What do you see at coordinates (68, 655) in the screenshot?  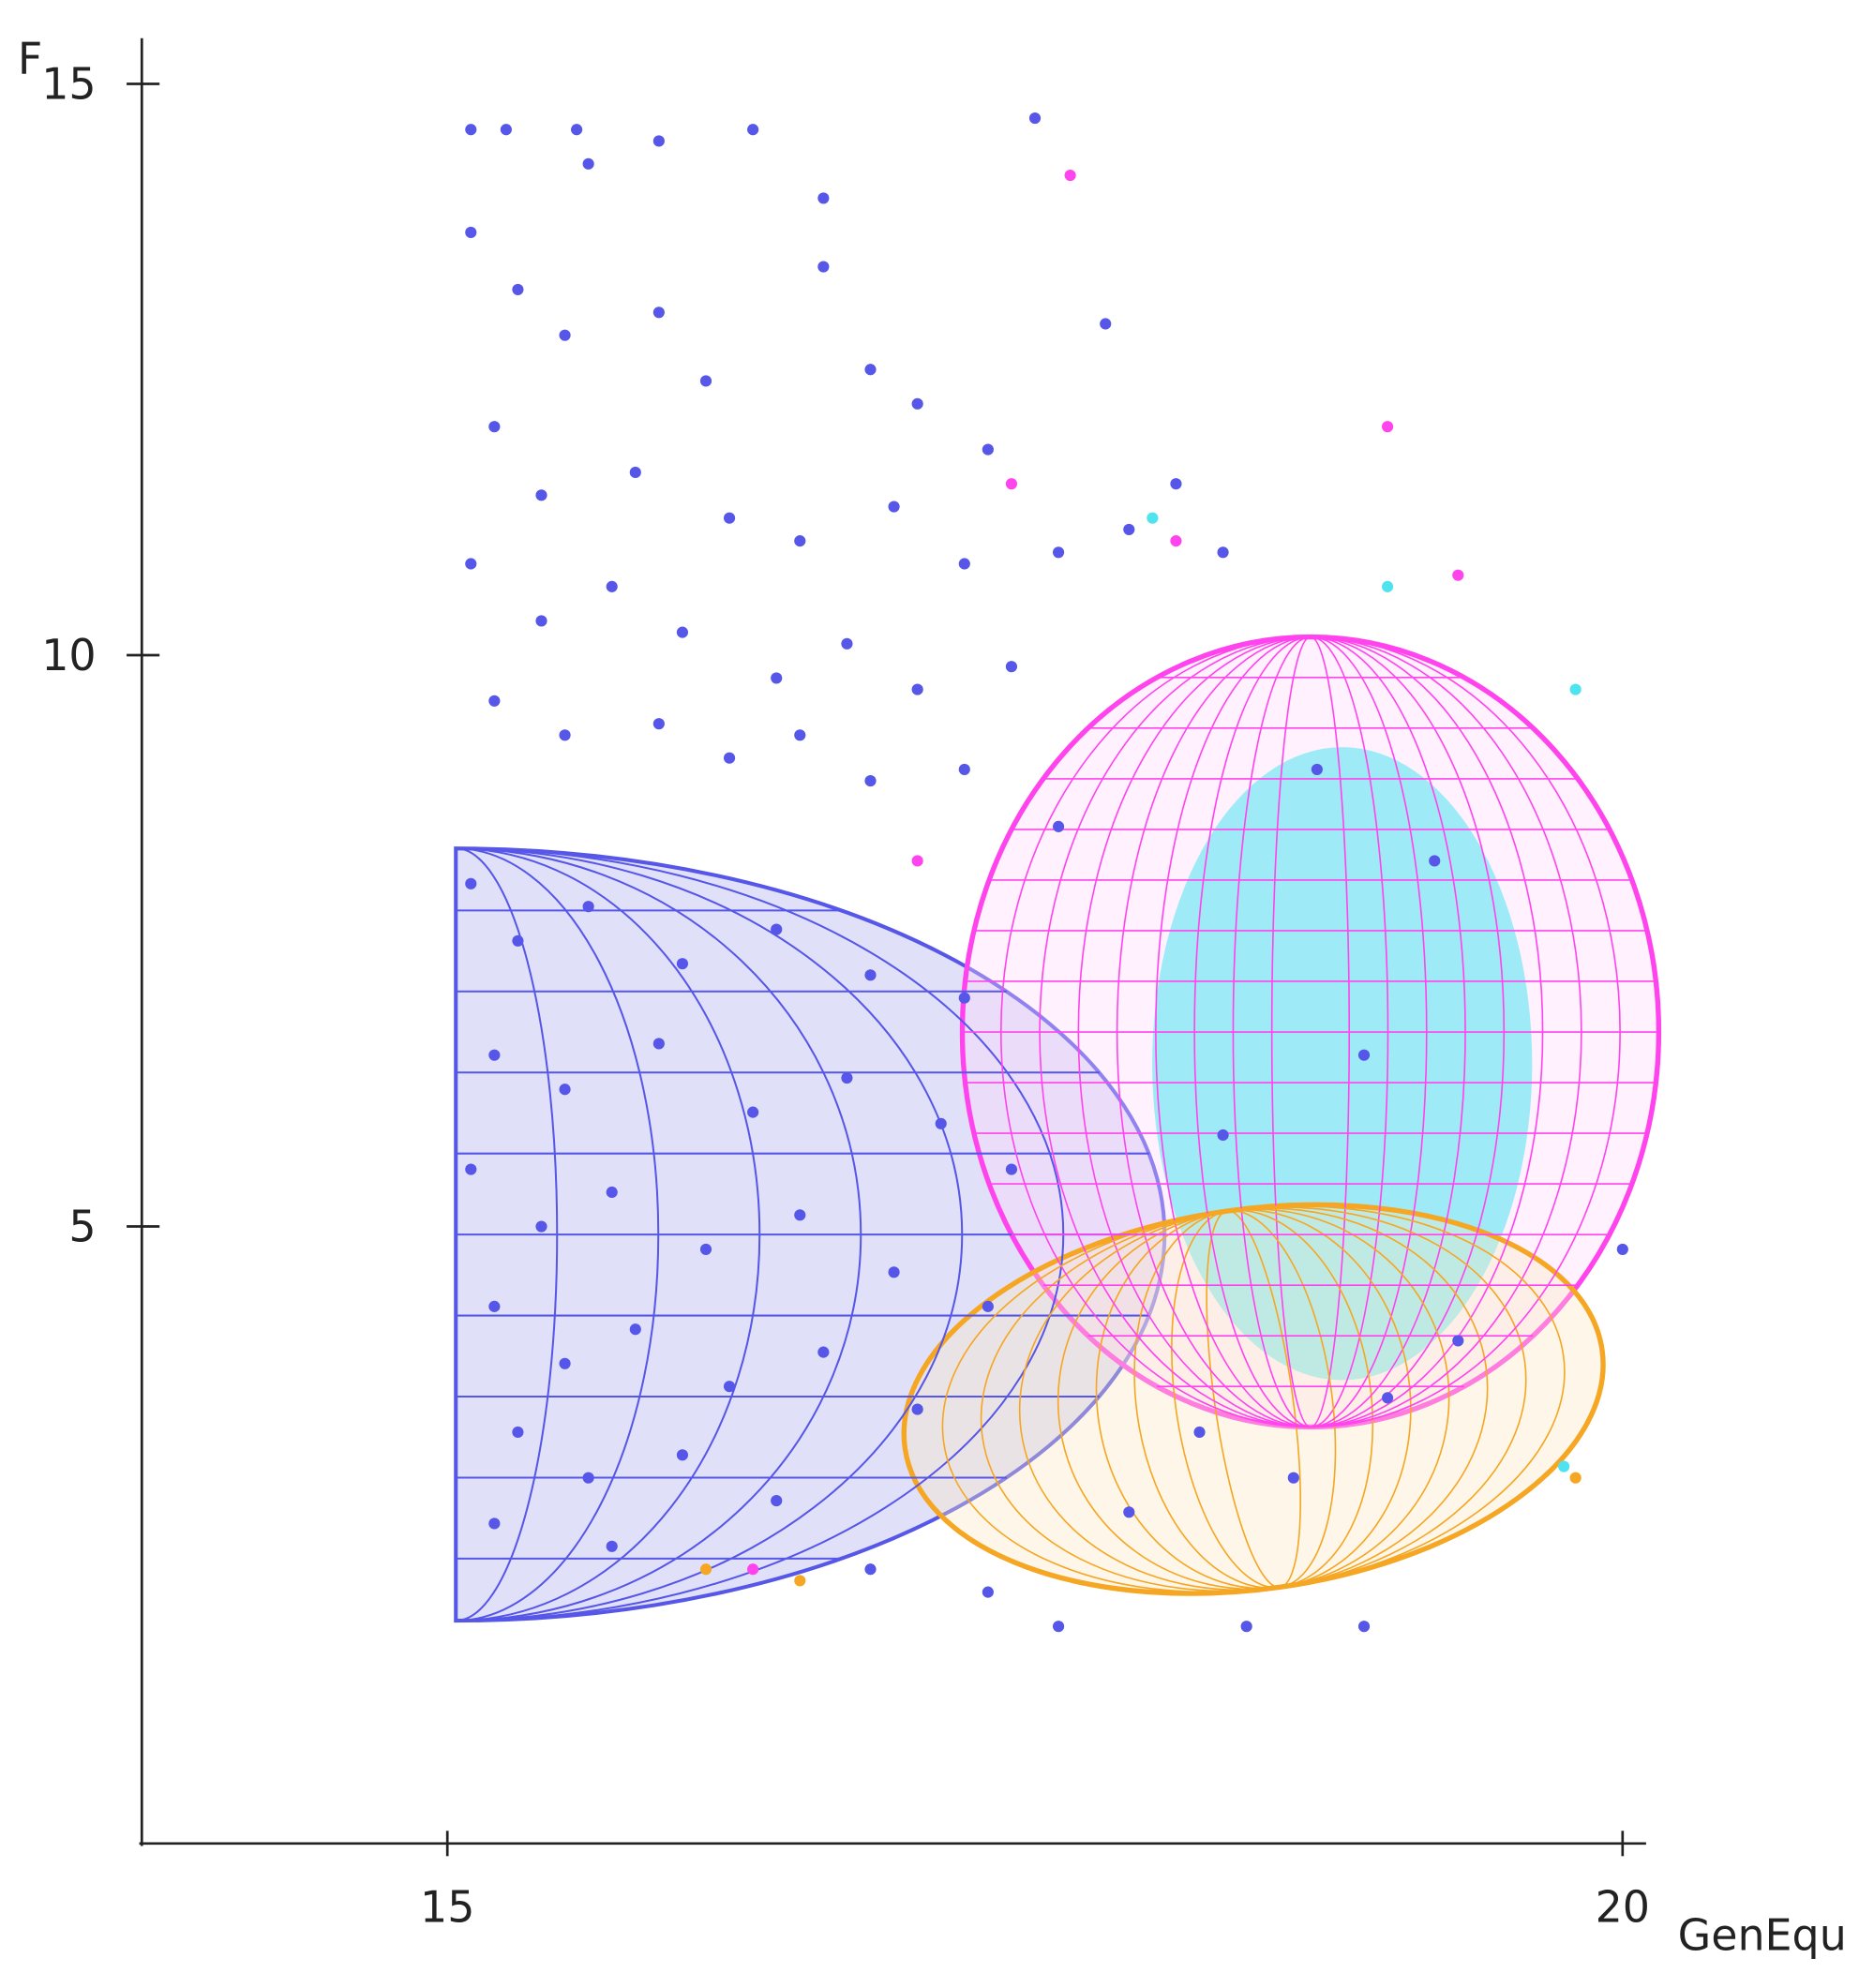 I see `y-tick-label: 10` at bounding box center [68, 655].